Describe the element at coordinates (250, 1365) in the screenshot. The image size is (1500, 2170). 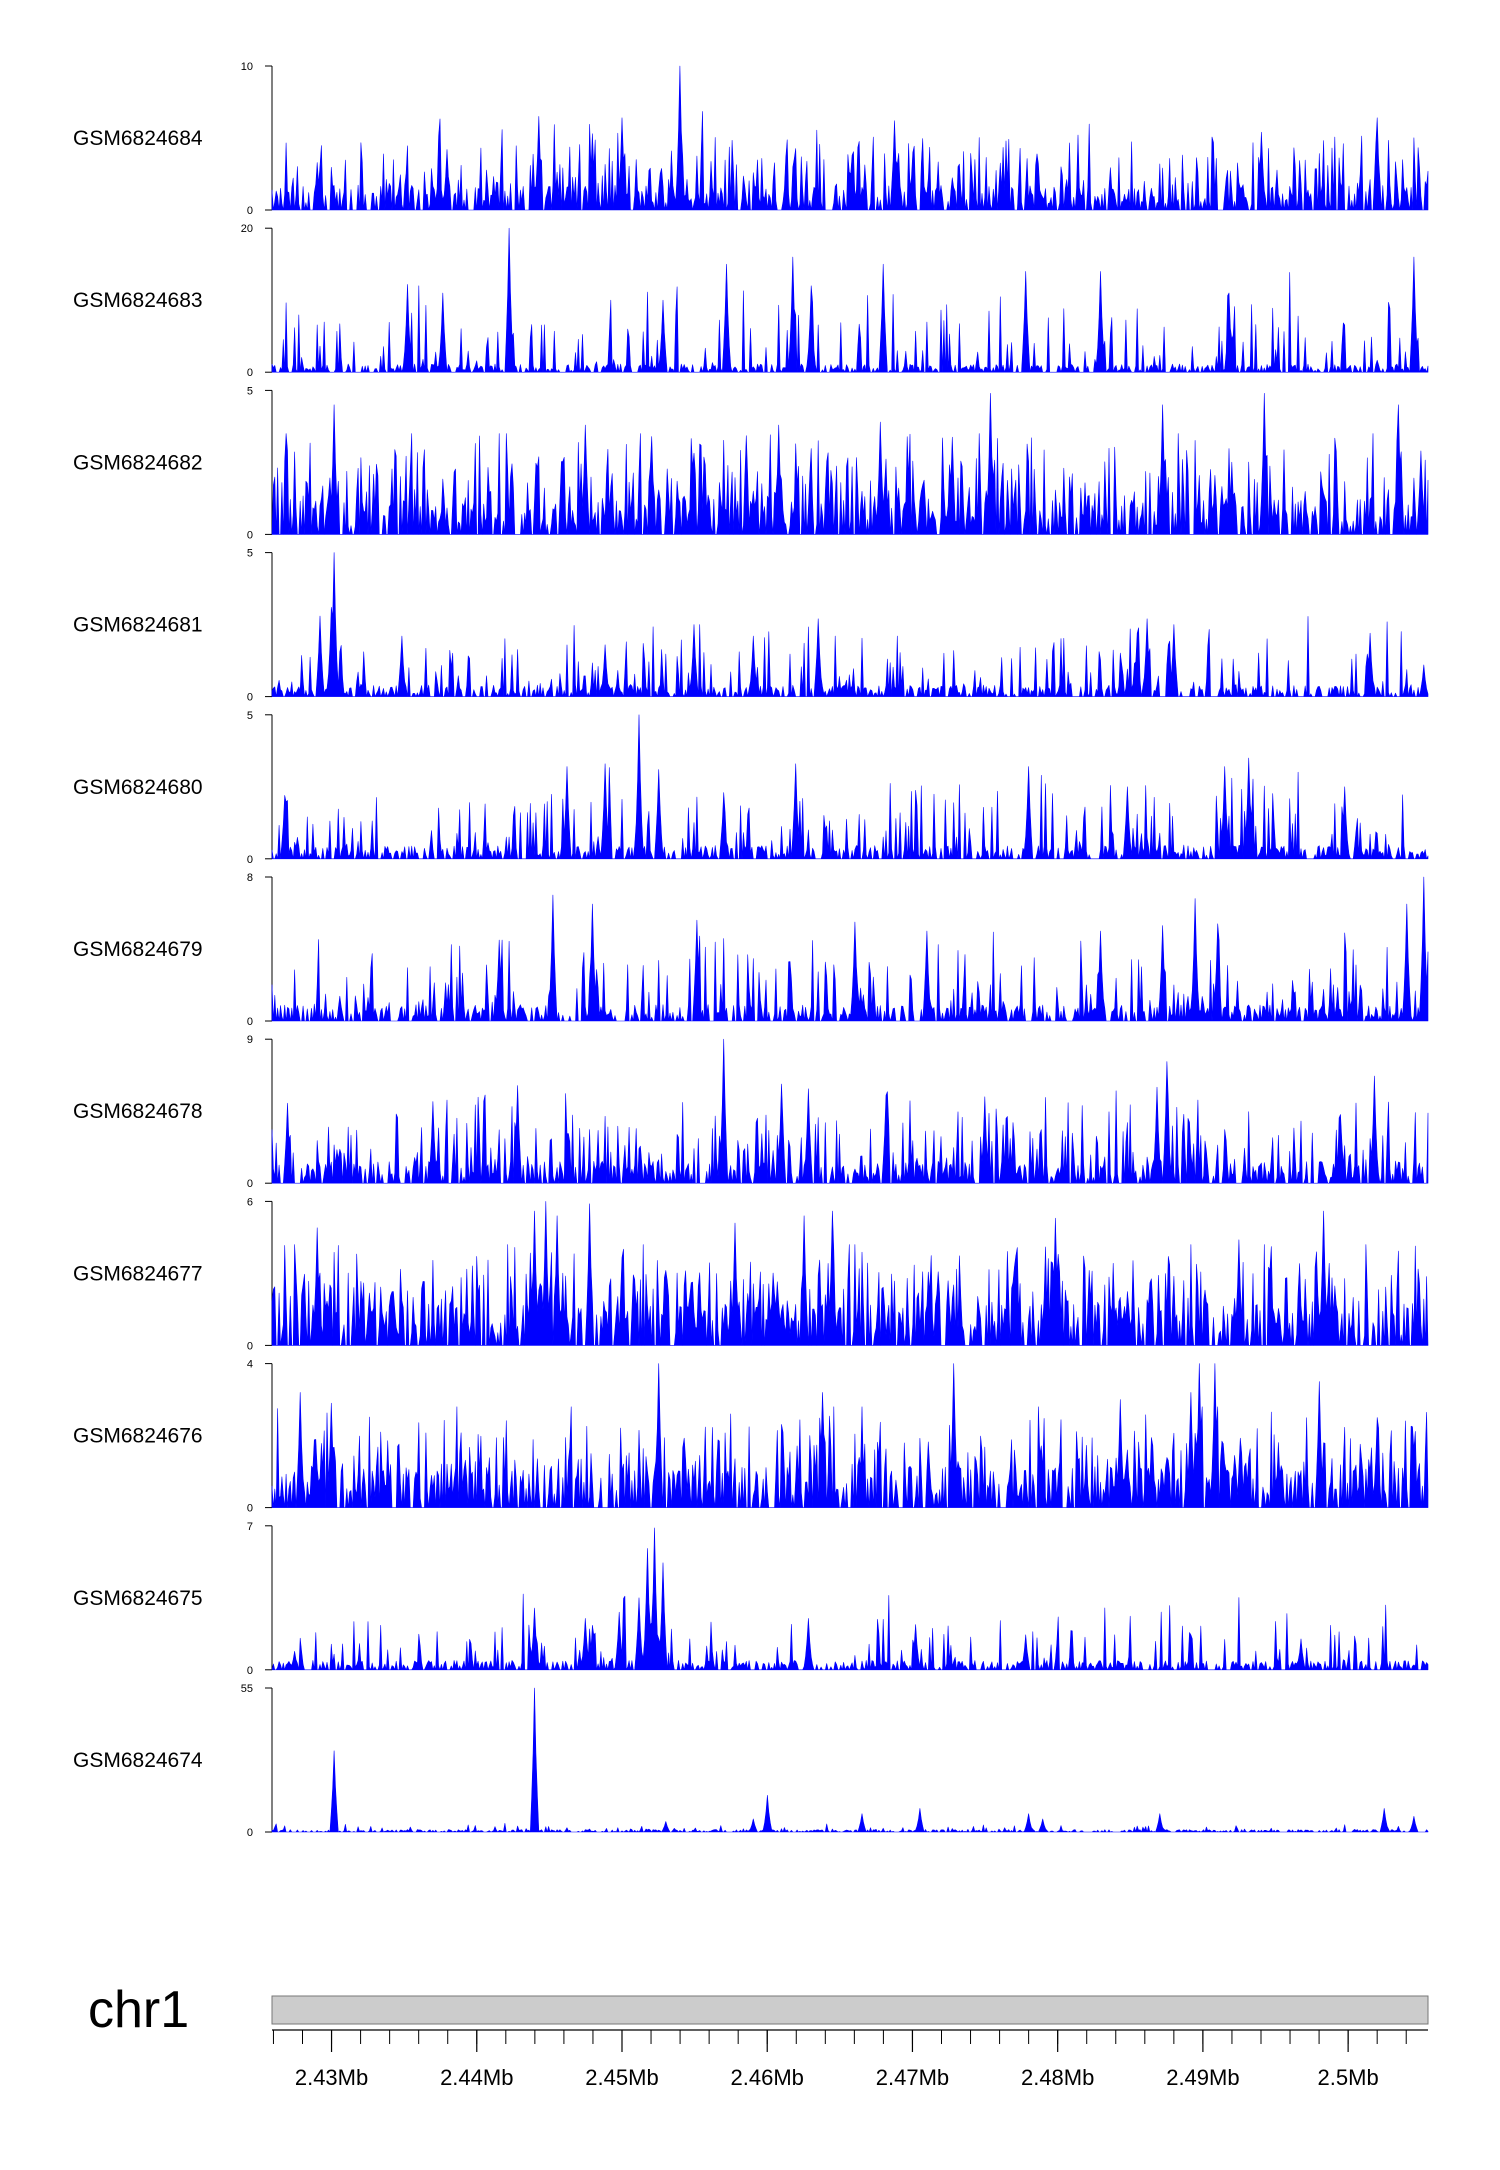
I see `y-max-label: 4` at that location.